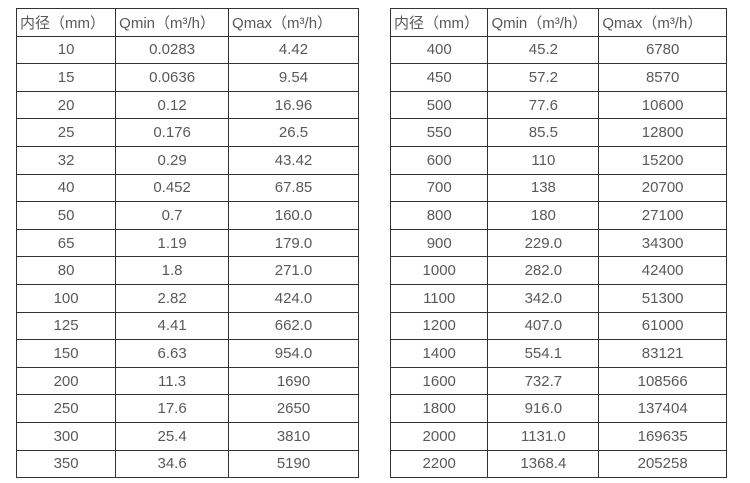  What do you see at coordinates (662, 353) in the screenshot?
I see `table-cell: 83121` at bounding box center [662, 353].